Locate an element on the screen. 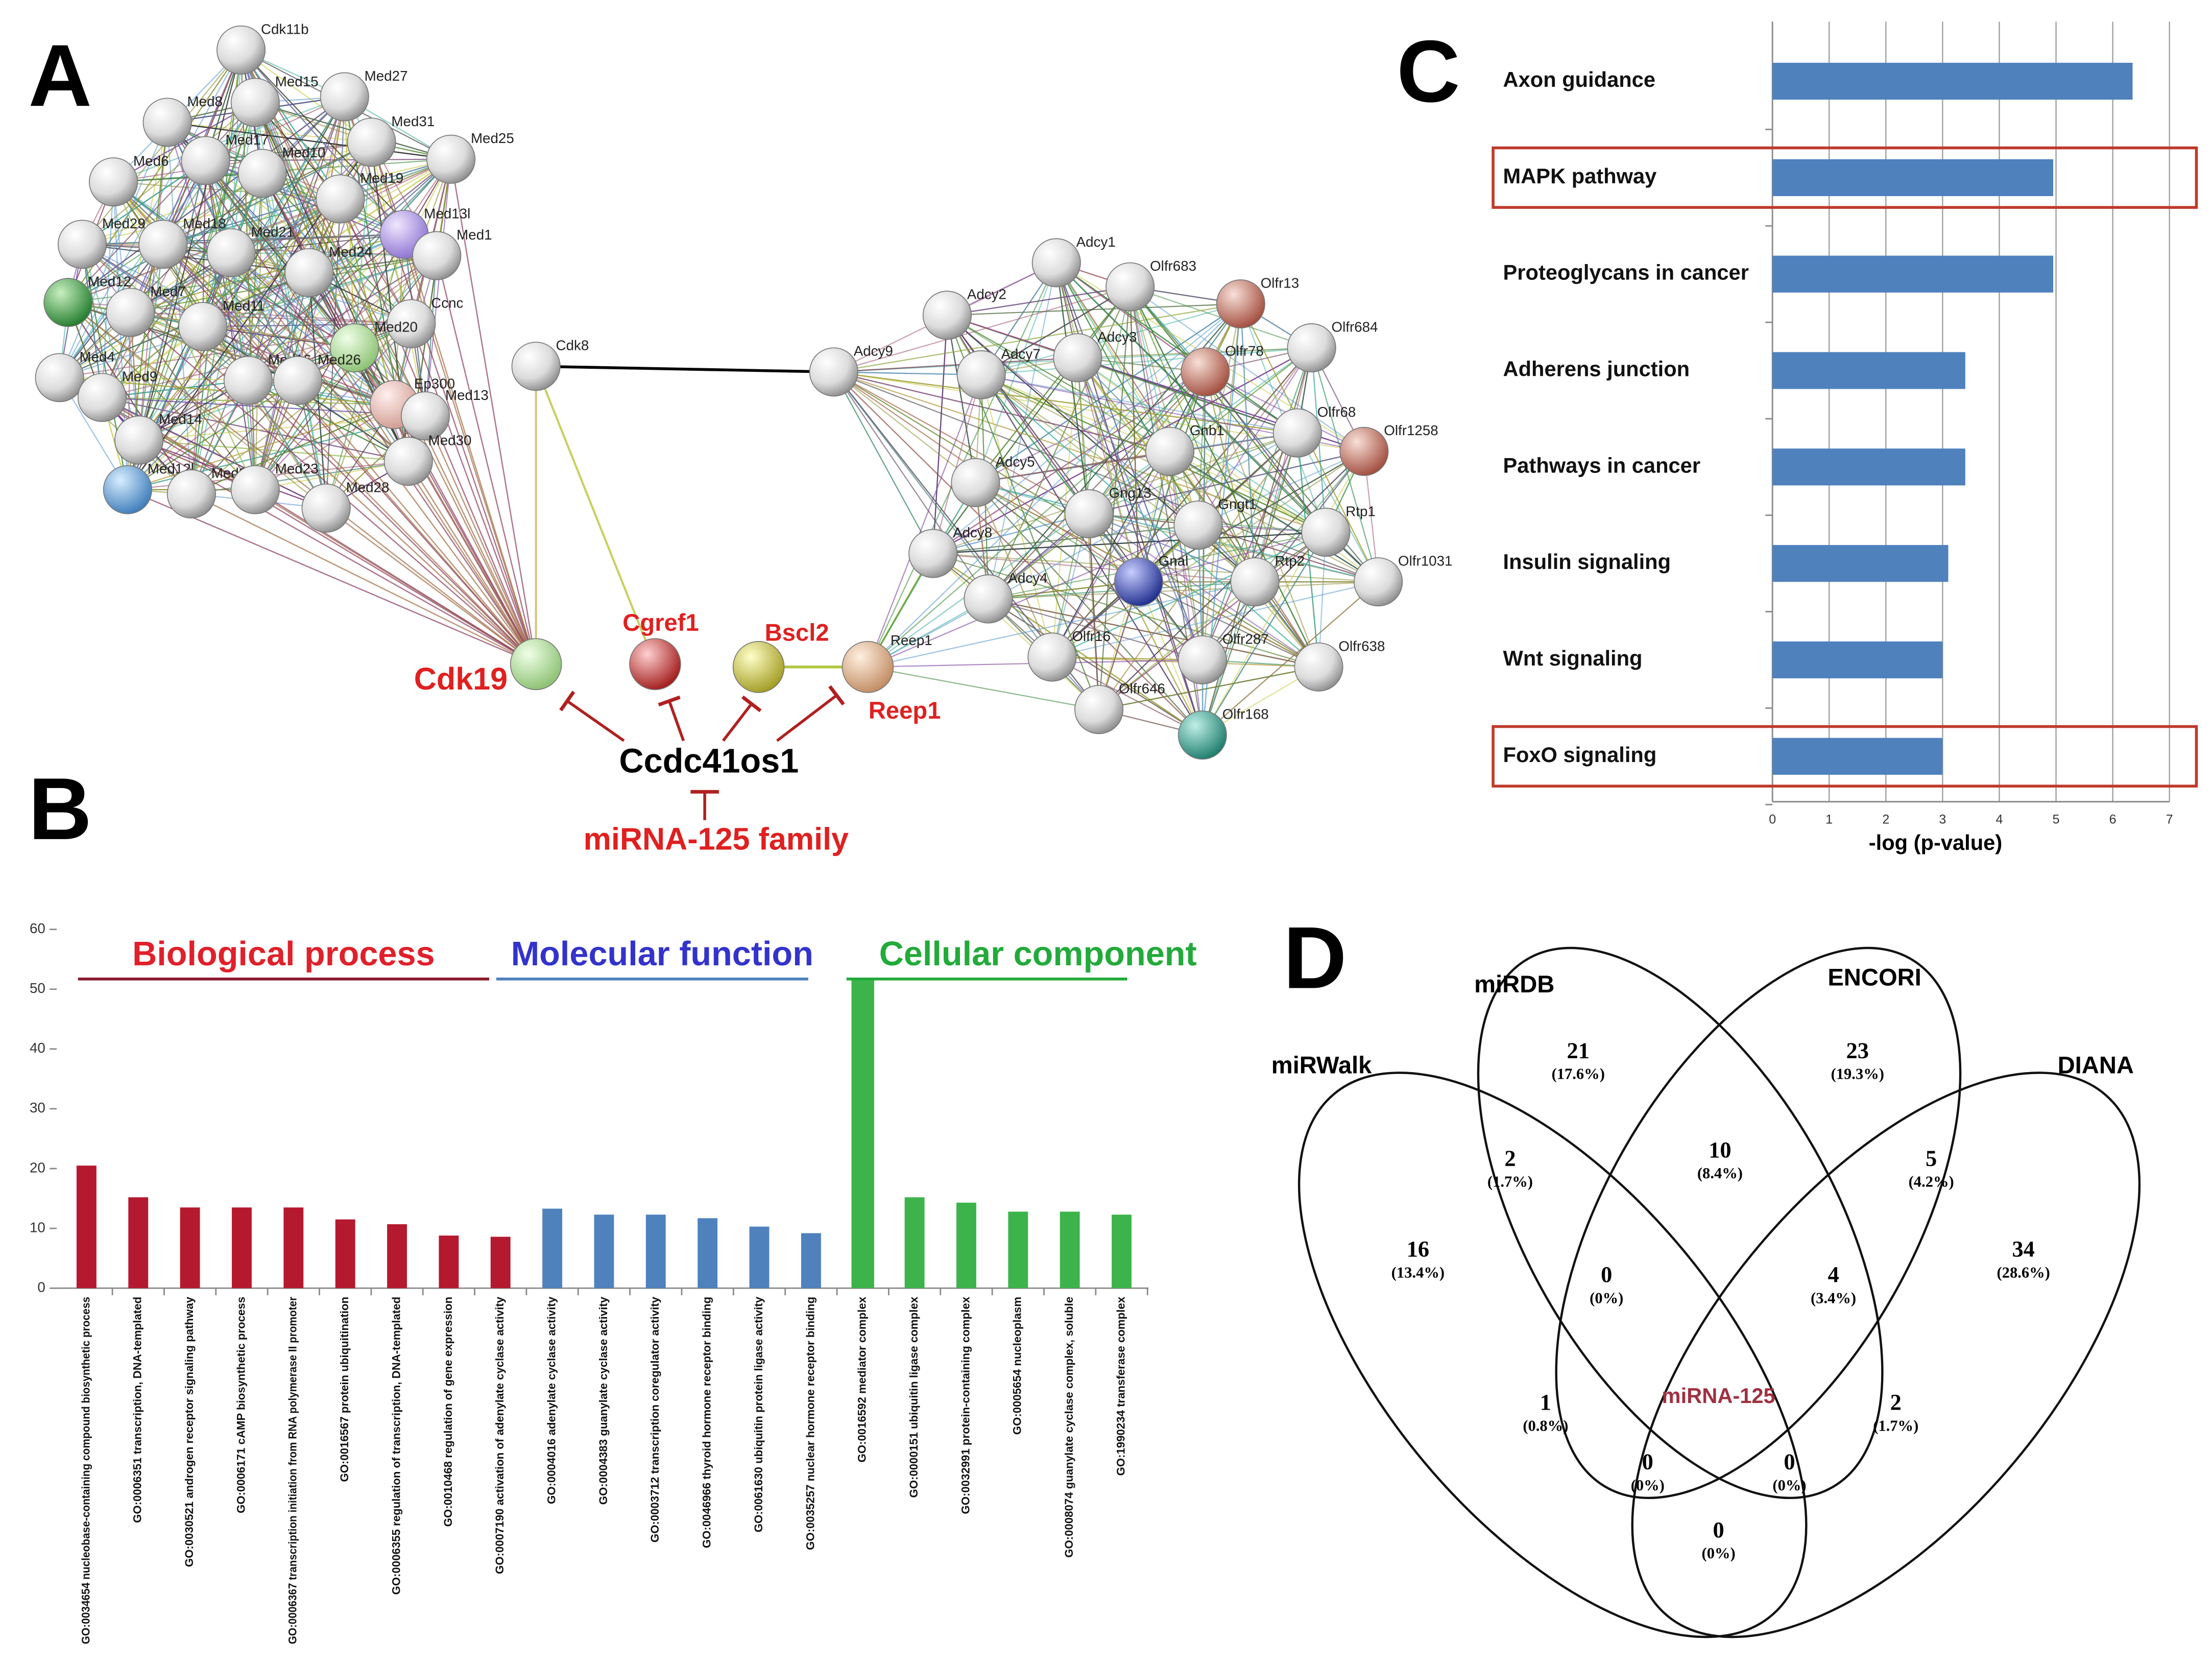 Image resolution: width=2212 pixels, height=1663 pixels. set-label: ENCORI is located at coordinates (1874, 977).